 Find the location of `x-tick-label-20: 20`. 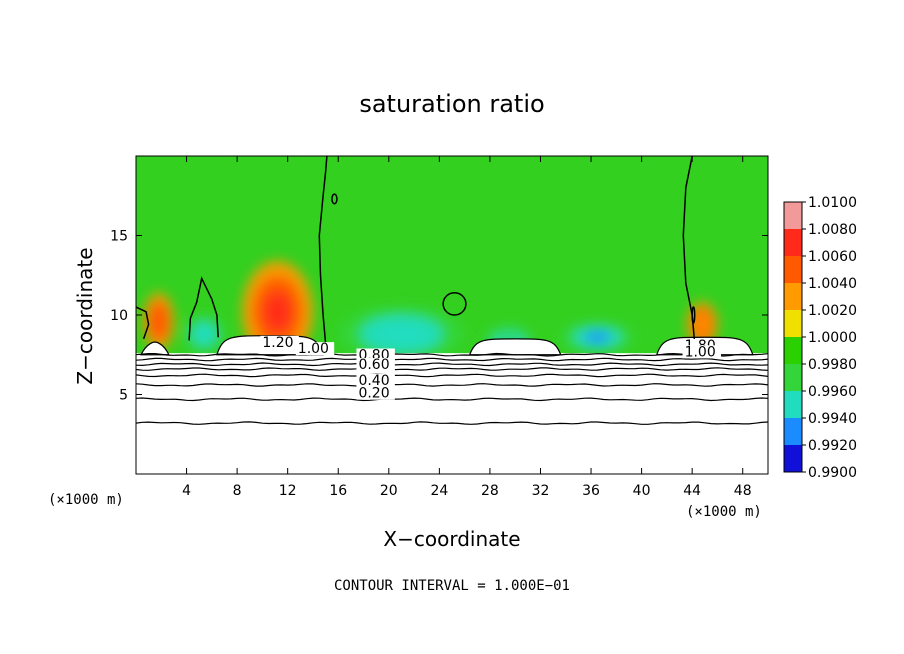

x-tick-label-20: 20 is located at coordinates (389, 491).